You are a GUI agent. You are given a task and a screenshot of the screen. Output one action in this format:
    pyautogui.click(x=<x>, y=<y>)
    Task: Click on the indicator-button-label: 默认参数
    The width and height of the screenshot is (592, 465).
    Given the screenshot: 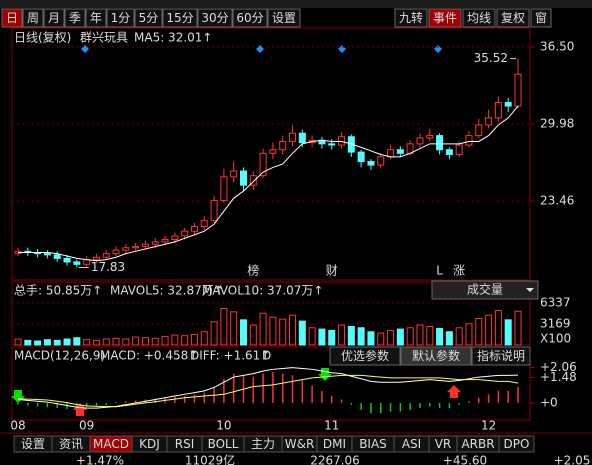 What is the action you would take?
    pyautogui.click(x=436, y=355)
    